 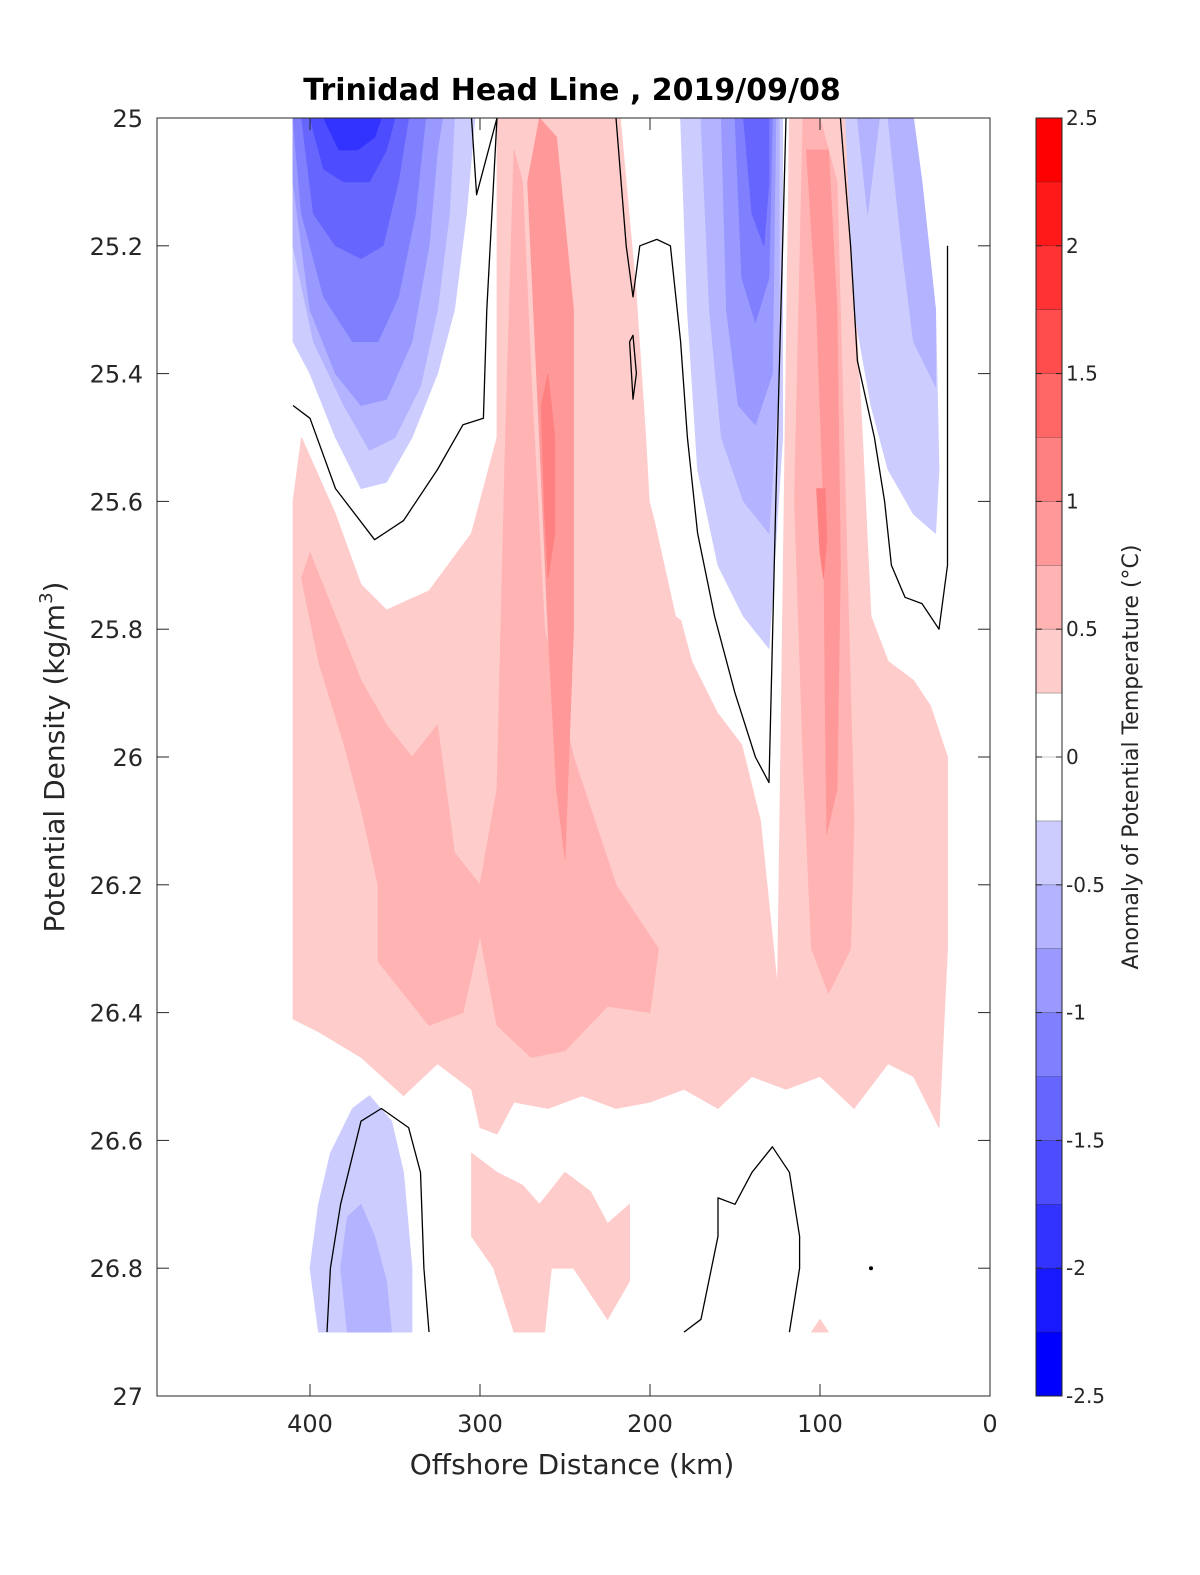 What do you see at coordinates (116, 1014) in the screenshot?
I see `y-tick-label: 26.4` at bounding box center [116, 1014].